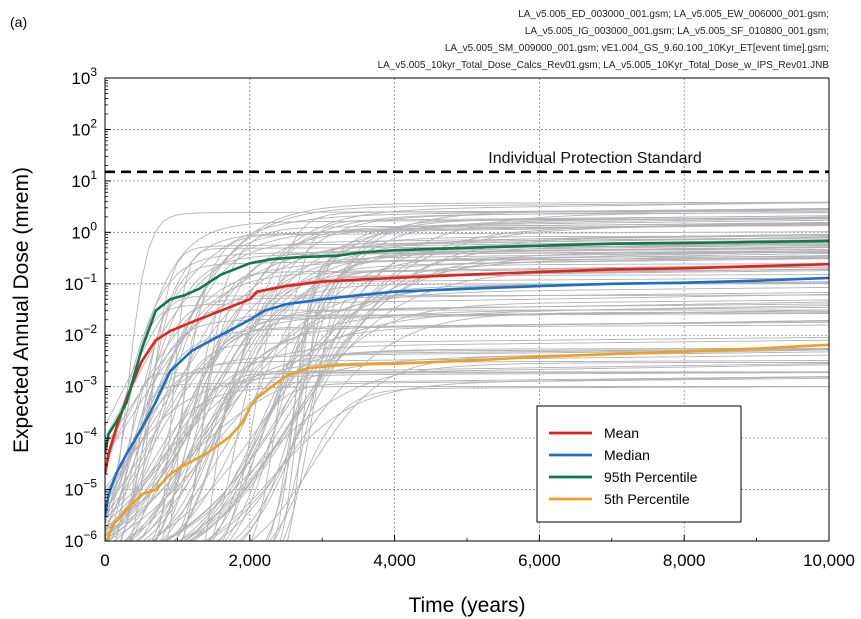  Describe the element at coordinates (394, 560) in the screenshot. I see `x-tick-label: 4,000` at that location.